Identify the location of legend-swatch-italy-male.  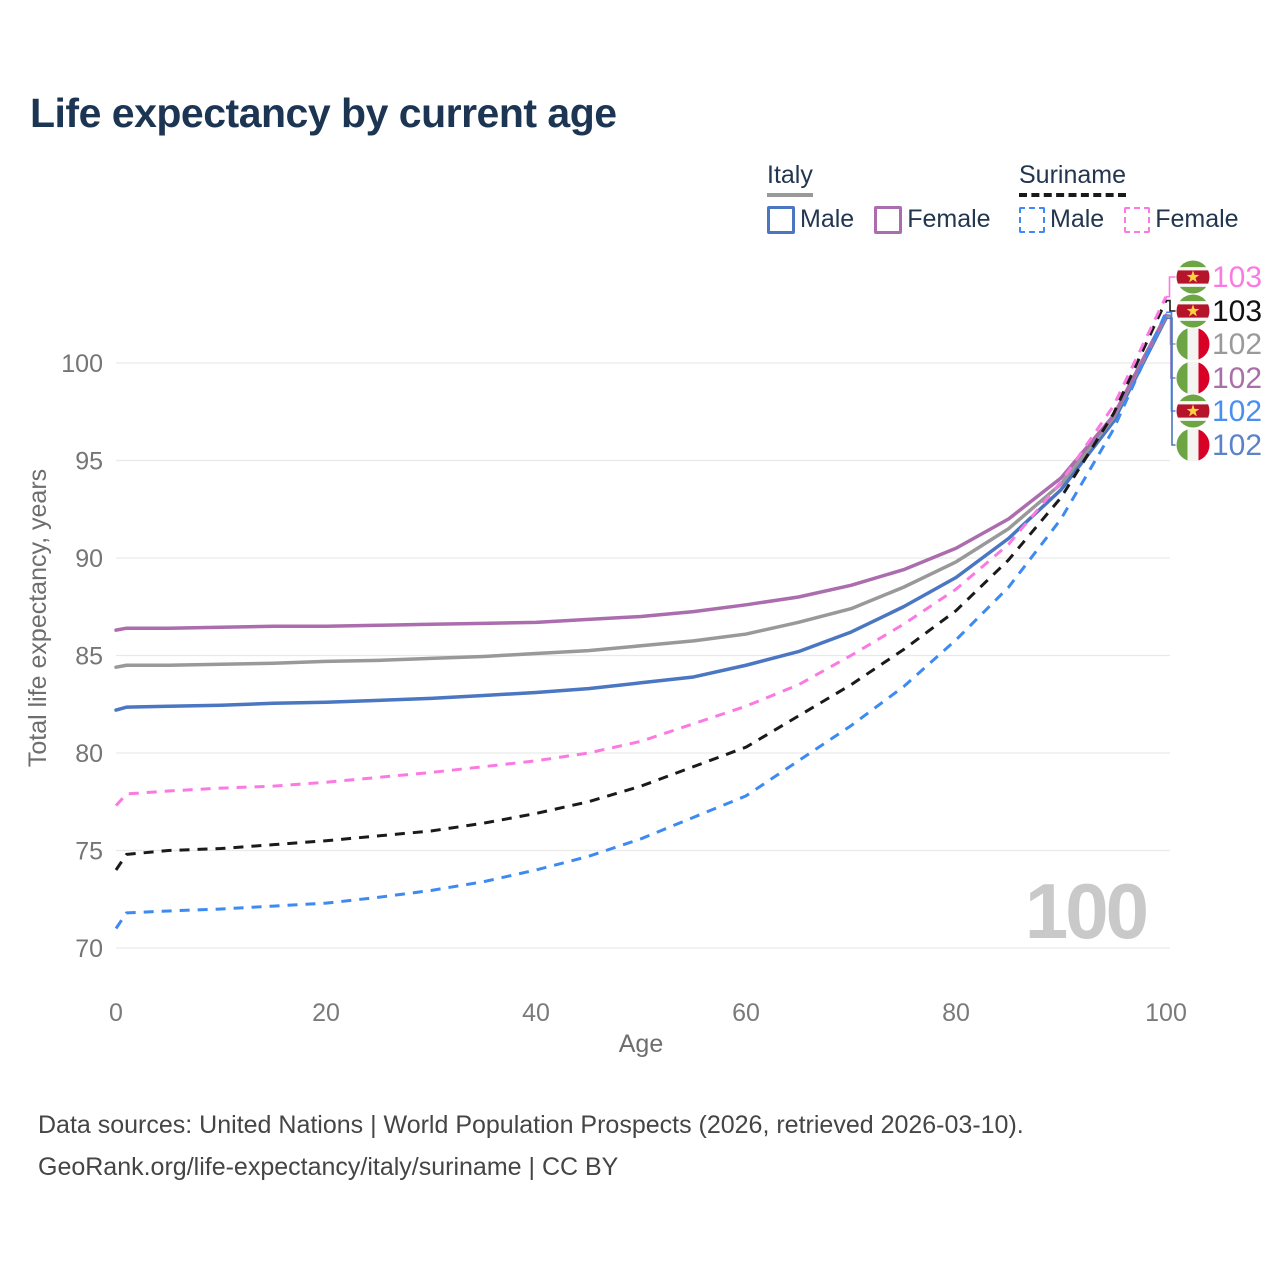
(781, 219).